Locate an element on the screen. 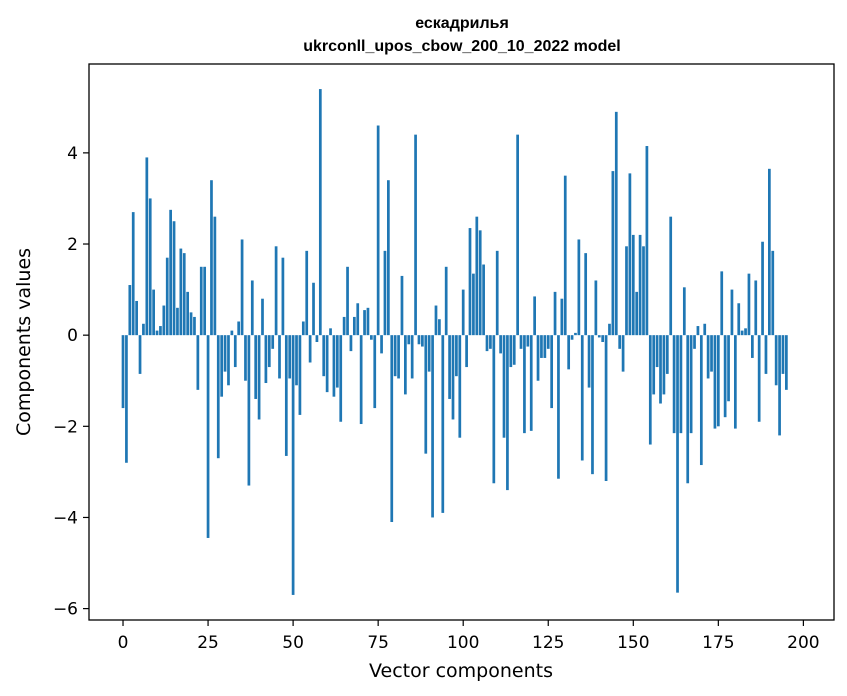 This screenshot has height=696, width=847. chart-title-line1: ескадрилья is located at coordinates (462, 23).